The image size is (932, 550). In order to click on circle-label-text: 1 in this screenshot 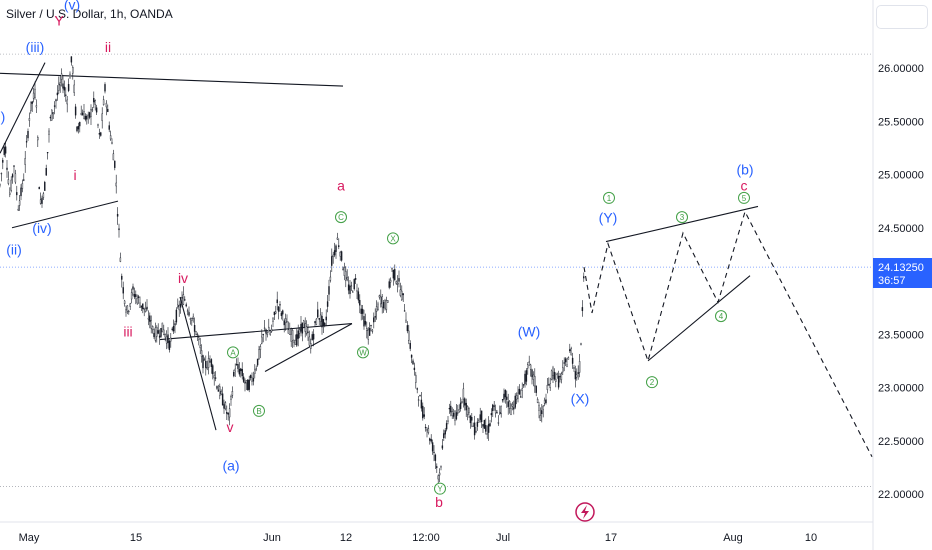, I will do `click(609, 198)`.